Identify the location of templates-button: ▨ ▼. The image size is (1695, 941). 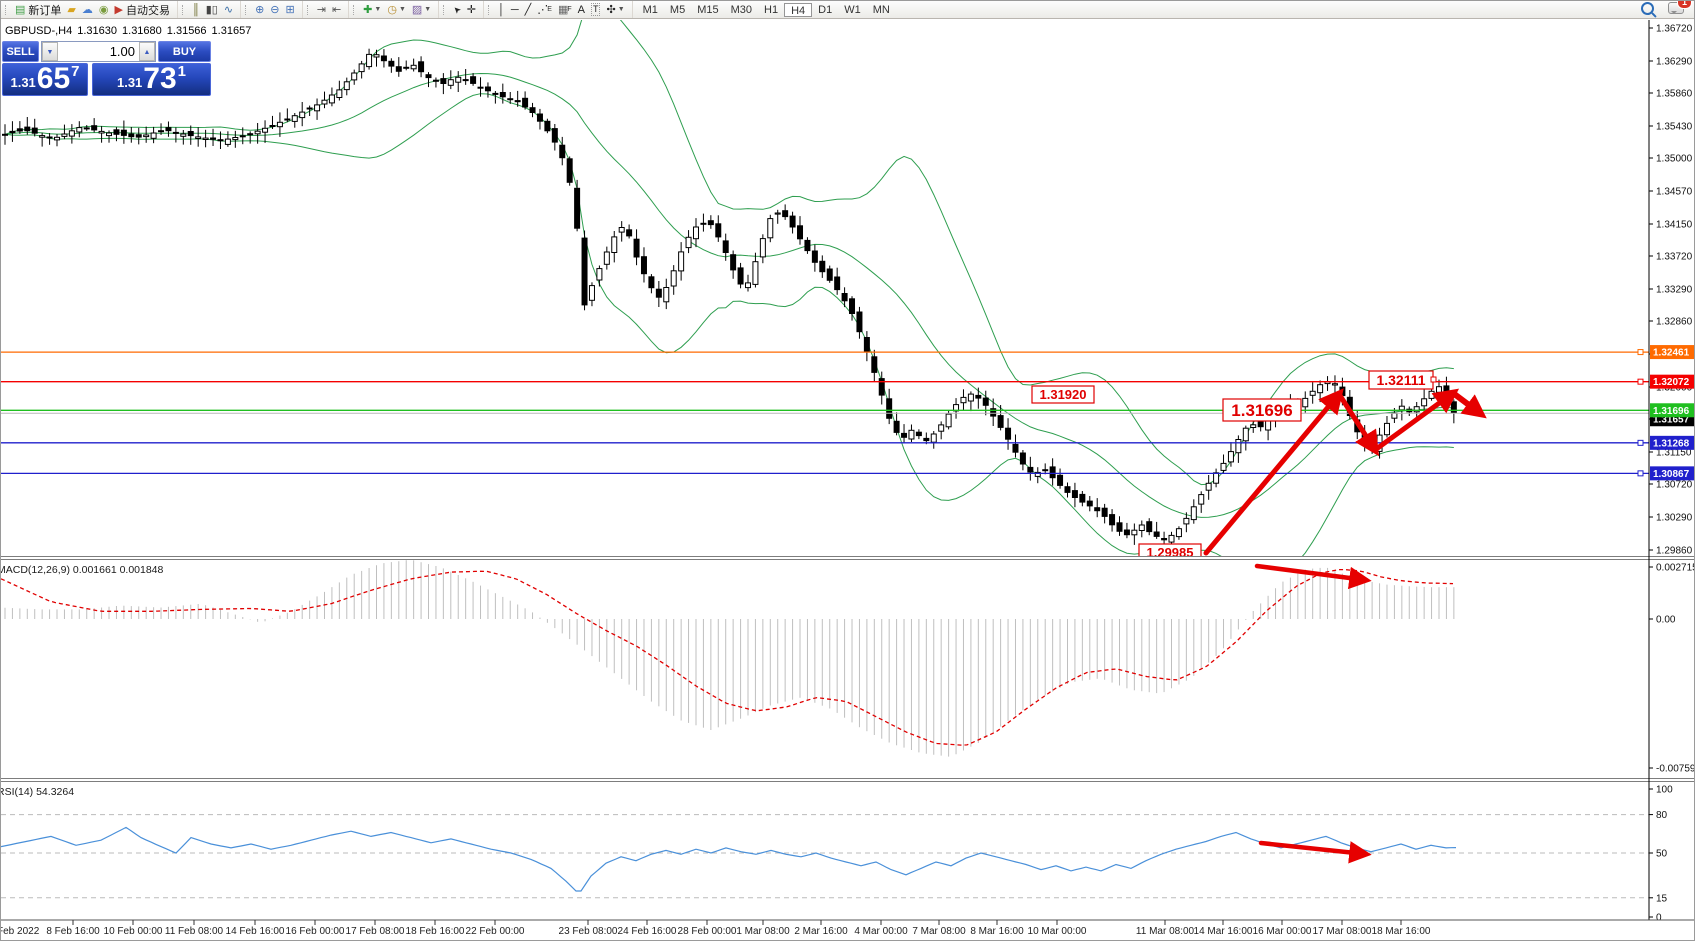
(421, 10).